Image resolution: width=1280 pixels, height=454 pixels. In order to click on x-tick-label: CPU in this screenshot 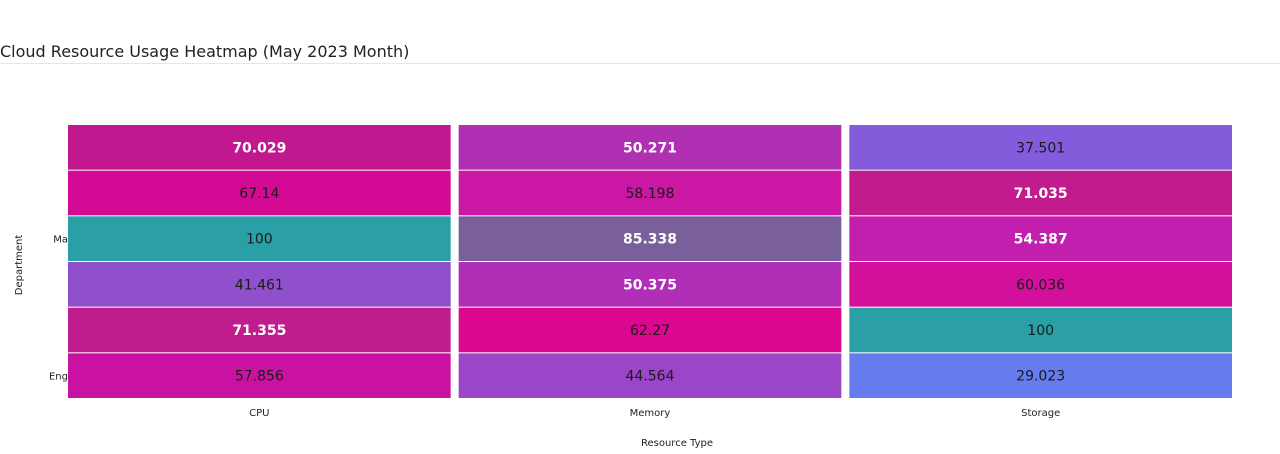, I will do `click(259, 413)`.